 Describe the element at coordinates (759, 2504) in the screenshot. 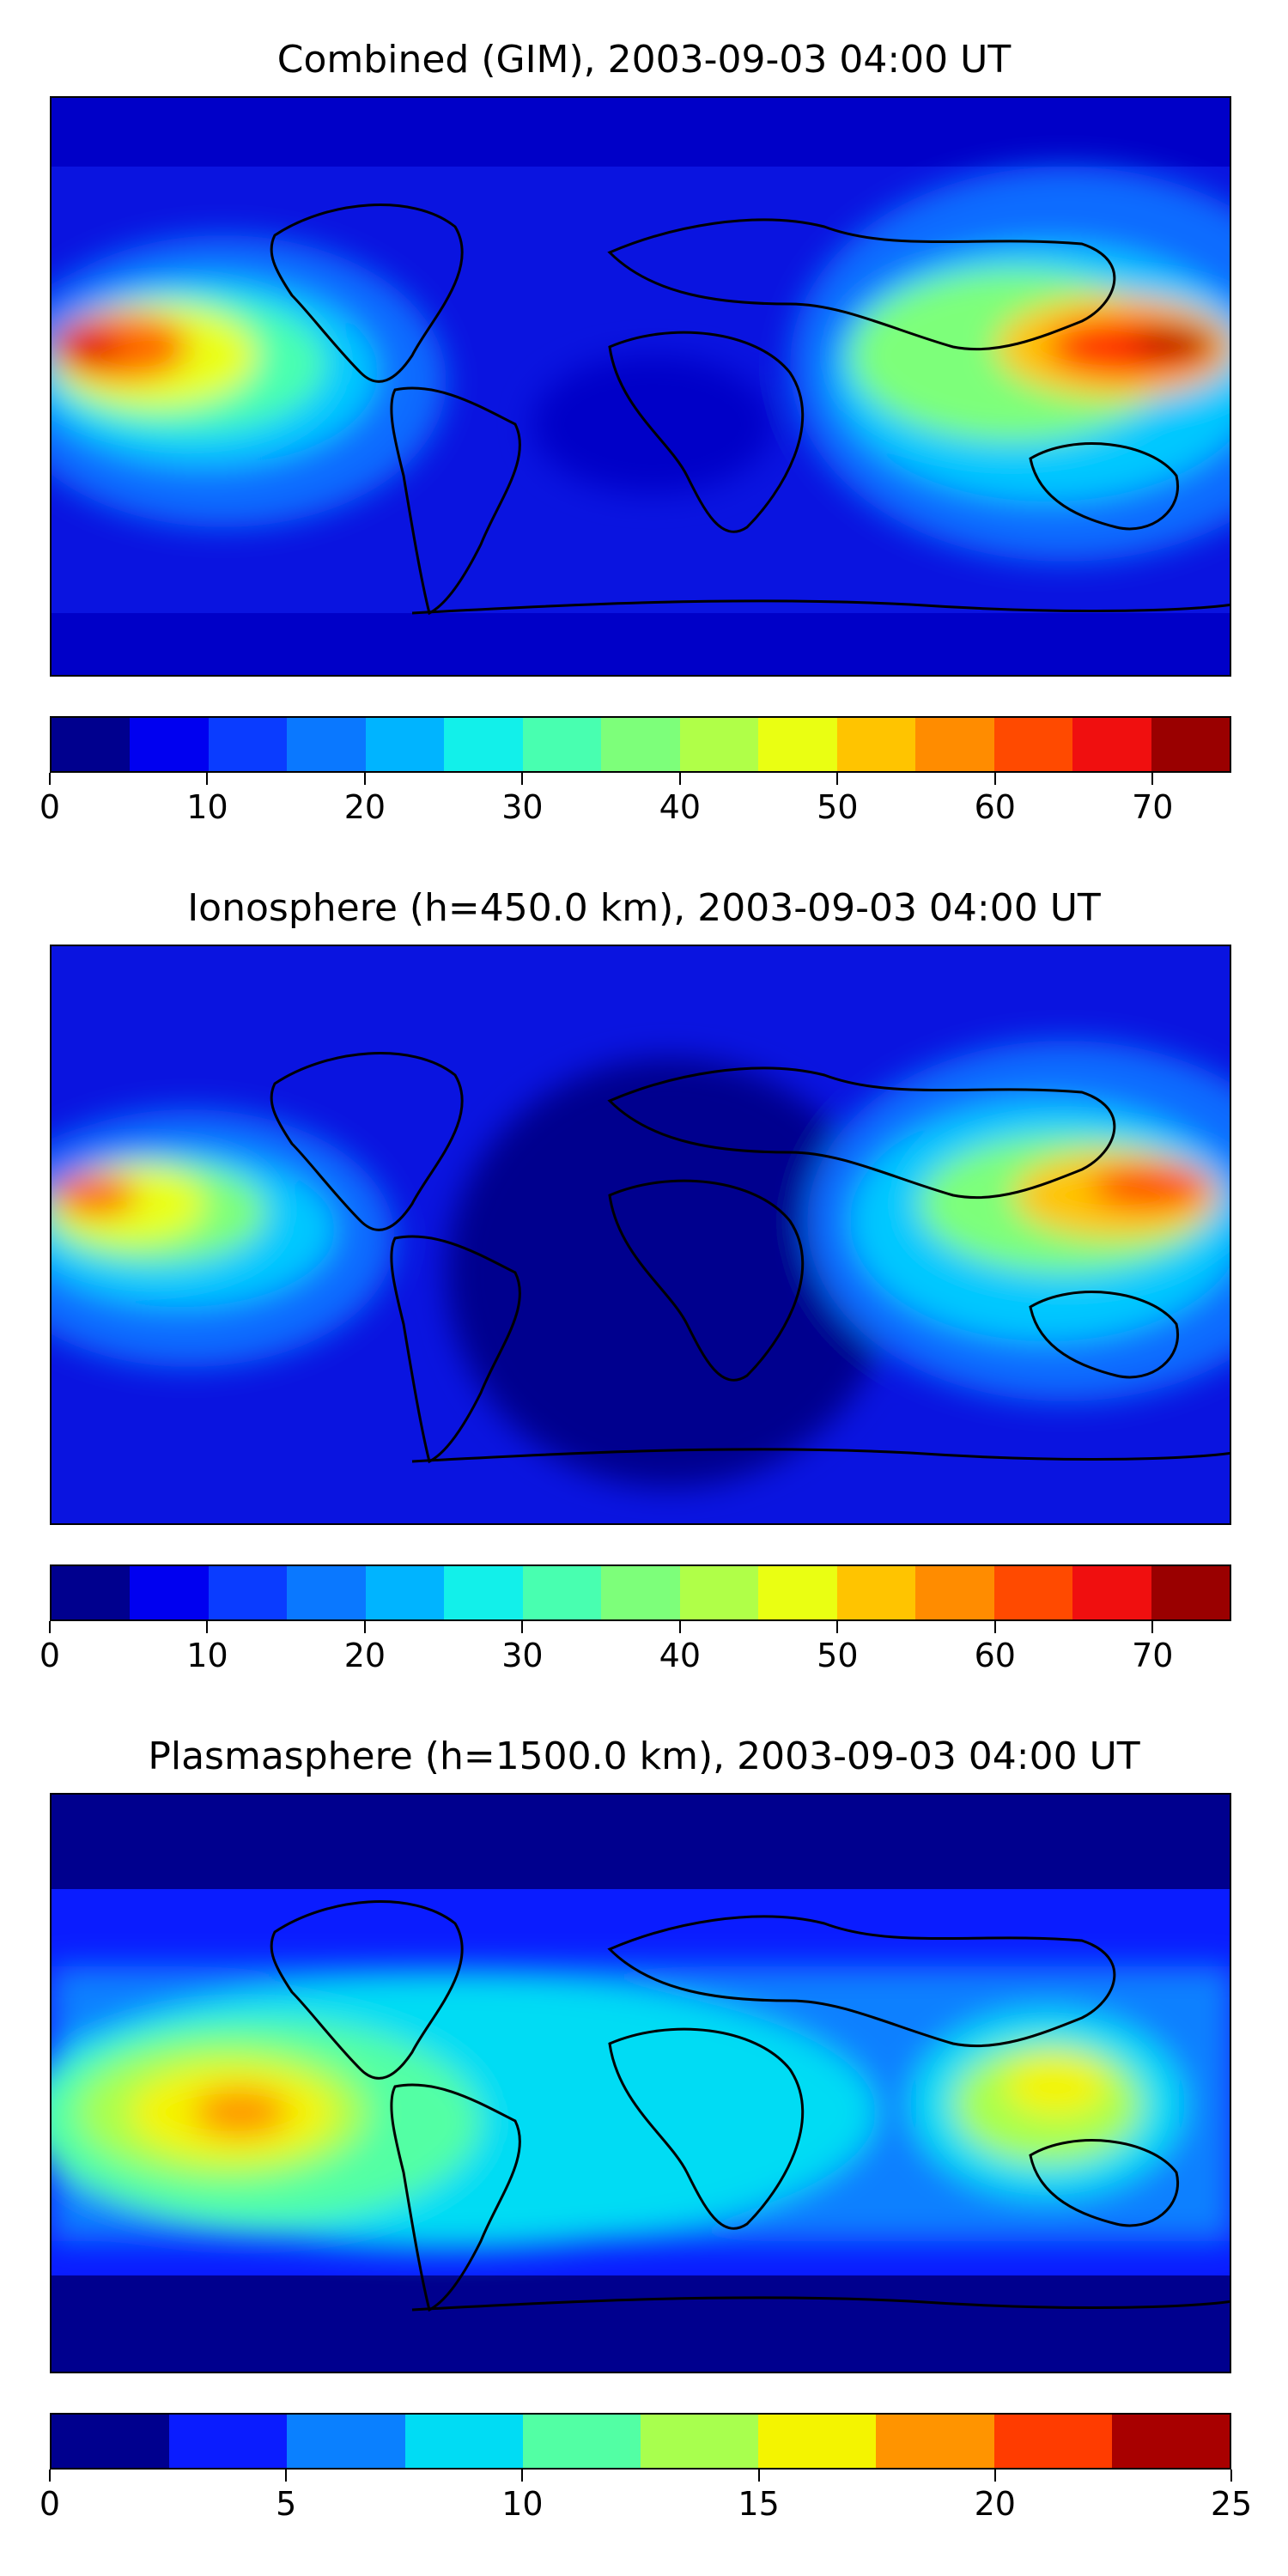

I see `colorbar-tick-label: 15` at that location.